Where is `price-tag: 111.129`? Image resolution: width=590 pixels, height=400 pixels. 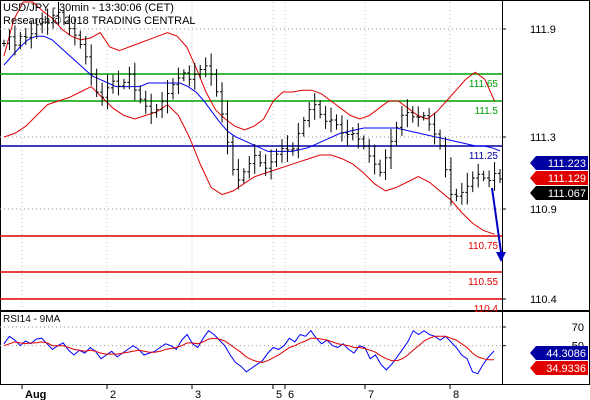
price-tag: 111.129 is located at coordinates (559, 178).